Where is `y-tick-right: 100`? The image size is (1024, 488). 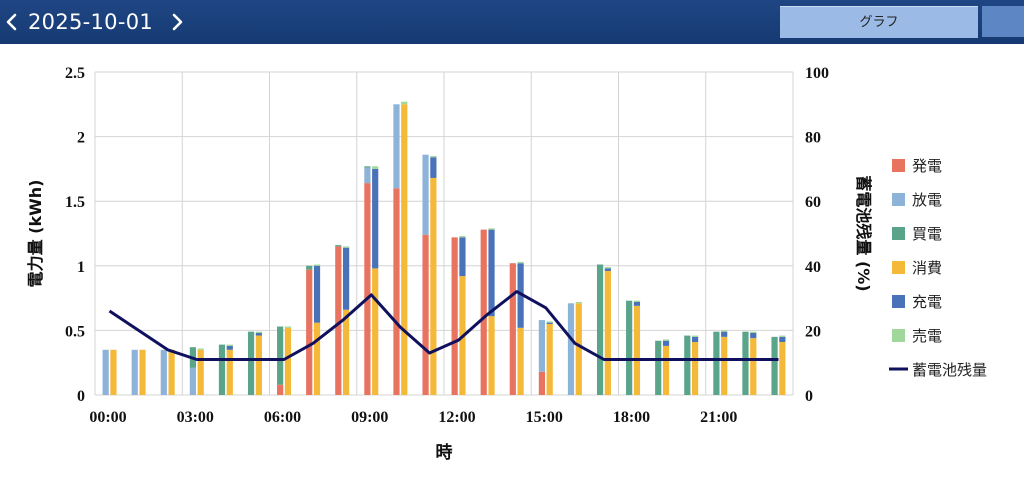 y-tick-right: 100 is located at coordinates (817, 73).